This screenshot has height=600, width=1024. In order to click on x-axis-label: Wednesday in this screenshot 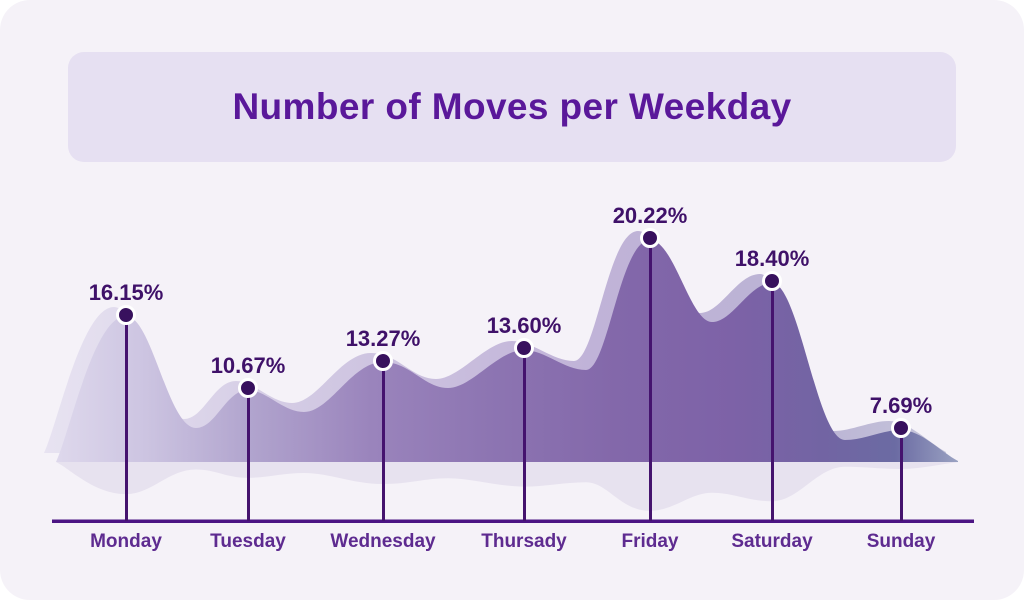, I will do `click(383, 541)`.